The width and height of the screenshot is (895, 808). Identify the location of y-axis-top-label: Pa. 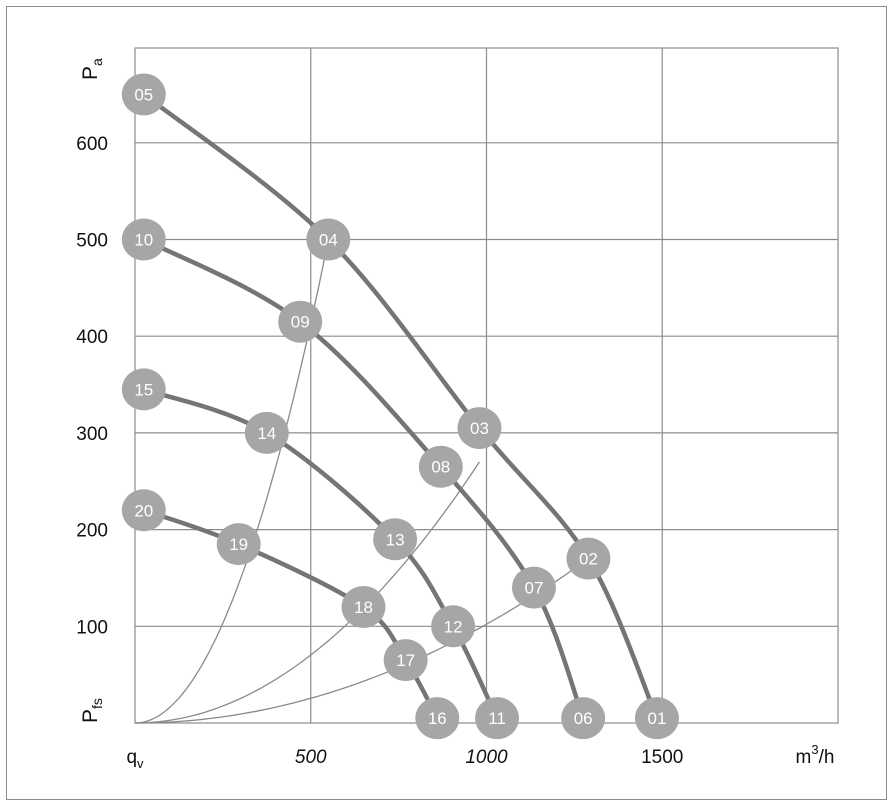
(92, 69).